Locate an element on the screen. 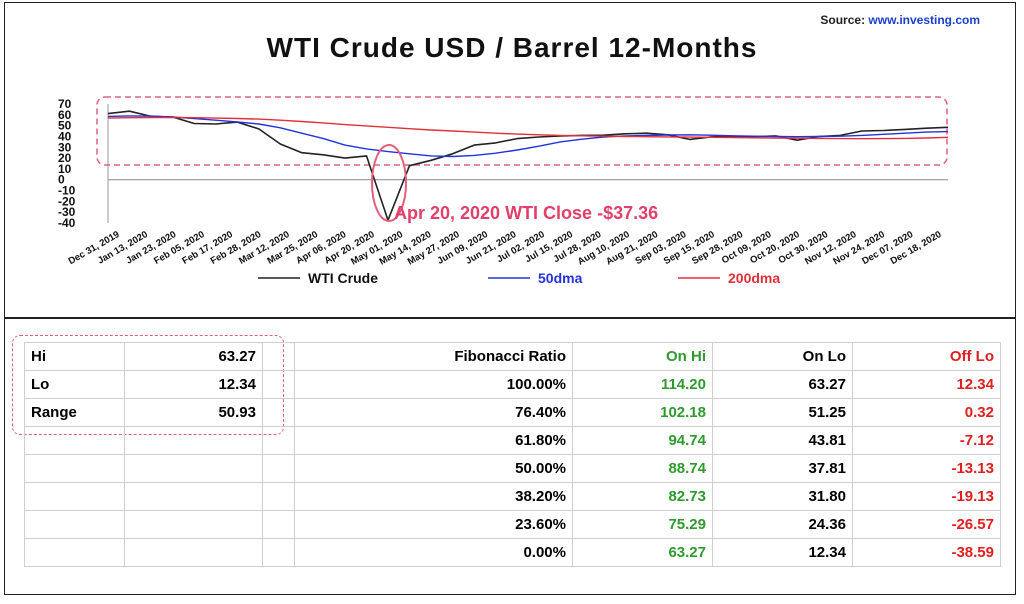 Image resolution: width=1024 pixels, height=604 pixels. off-lo-cell: -13.13 is located at coordinates (926, 468).